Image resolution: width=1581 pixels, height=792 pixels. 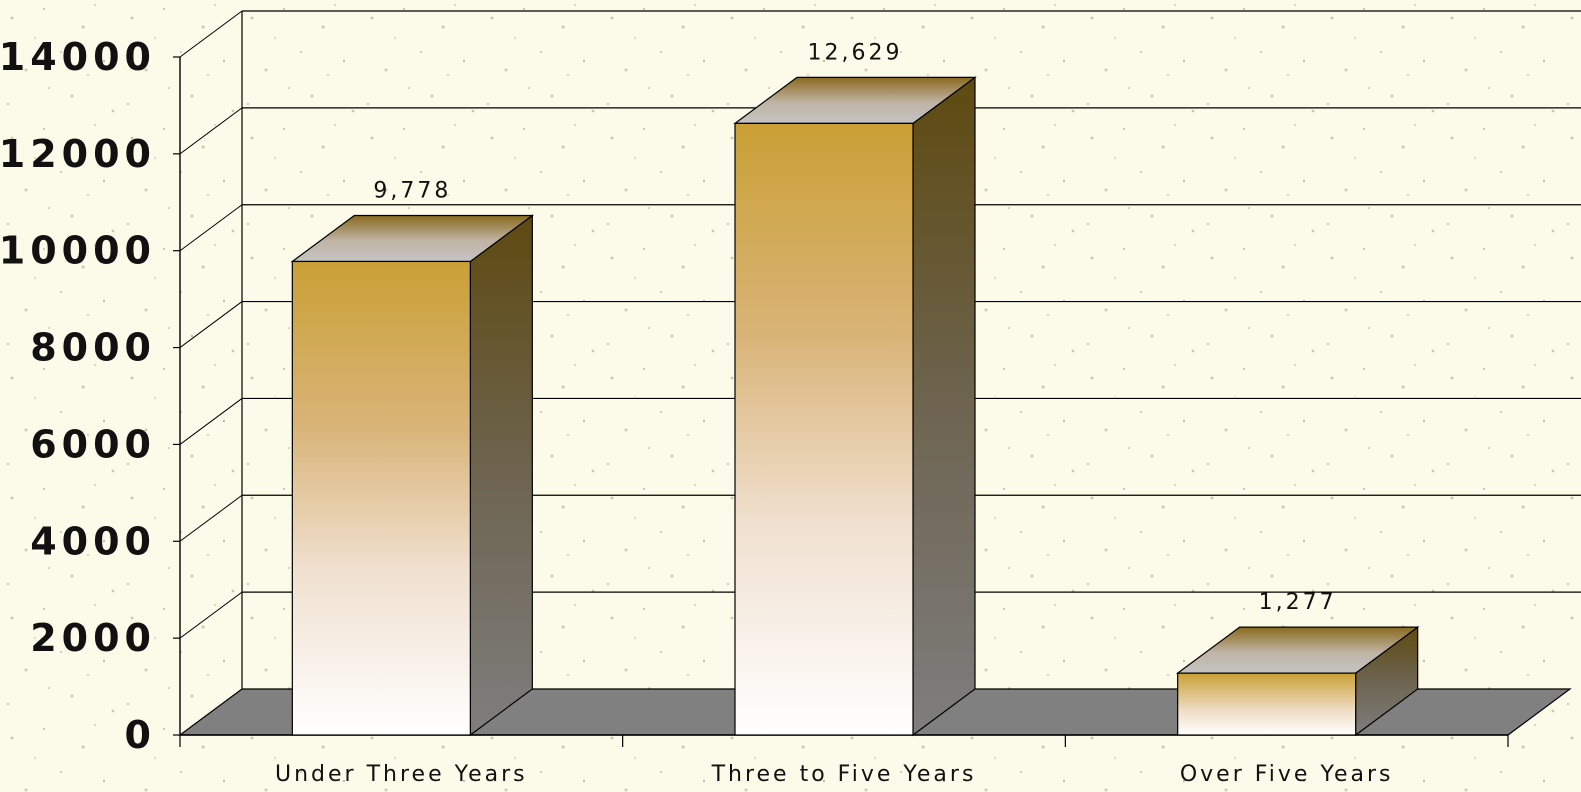 What do you see at coordinates (412, 190) in the screenshot?
I see `data-label: 9,778` at bounding box center [412, 190].